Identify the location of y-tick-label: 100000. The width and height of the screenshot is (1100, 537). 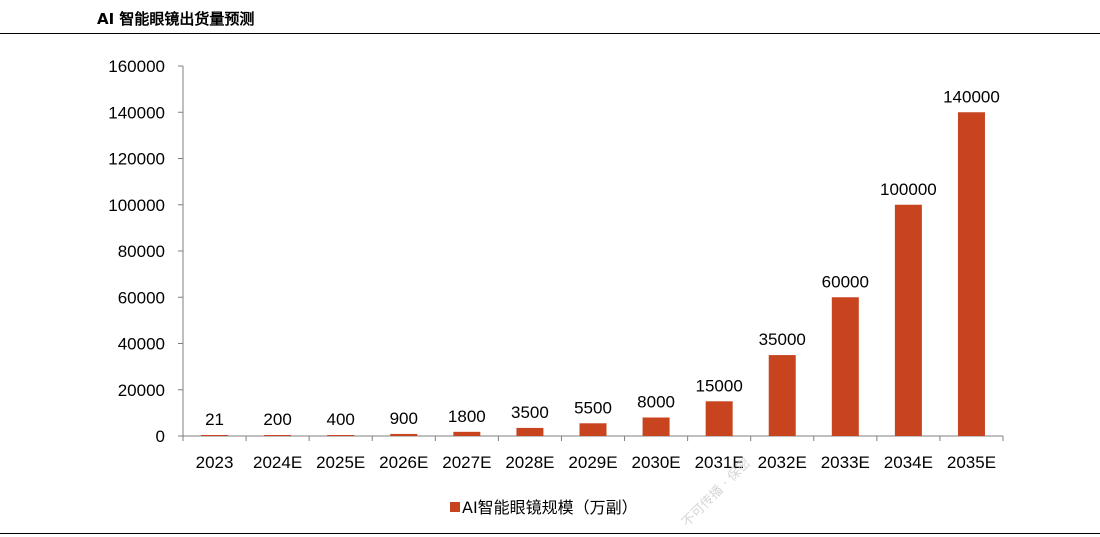
(136, 205).